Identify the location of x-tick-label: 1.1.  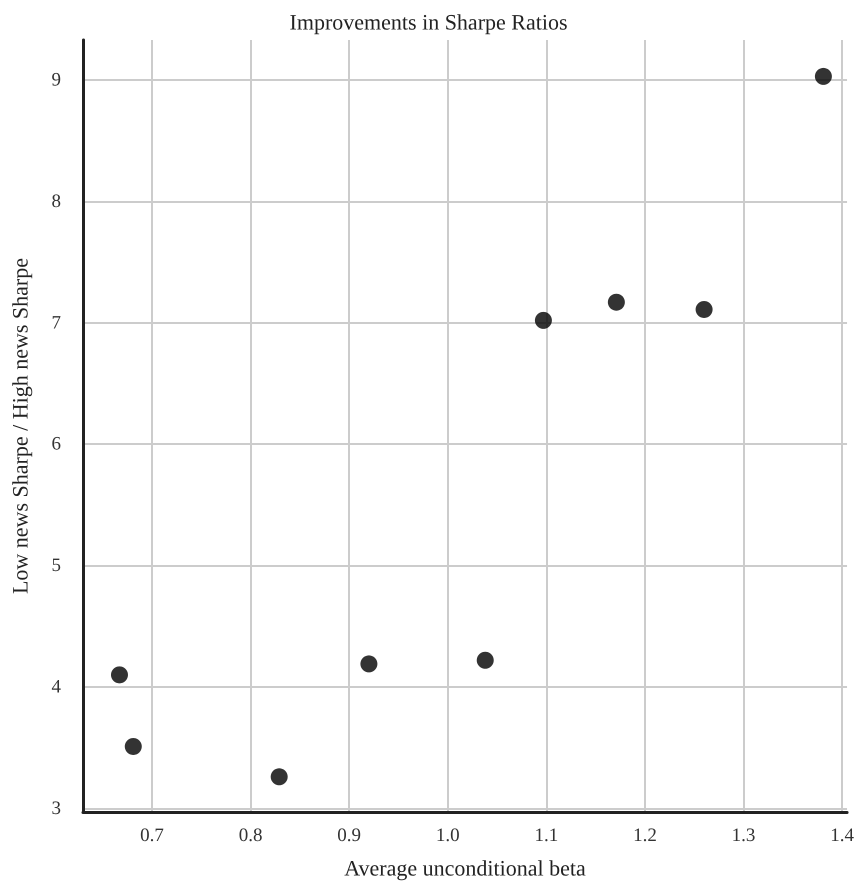
(546, 835).